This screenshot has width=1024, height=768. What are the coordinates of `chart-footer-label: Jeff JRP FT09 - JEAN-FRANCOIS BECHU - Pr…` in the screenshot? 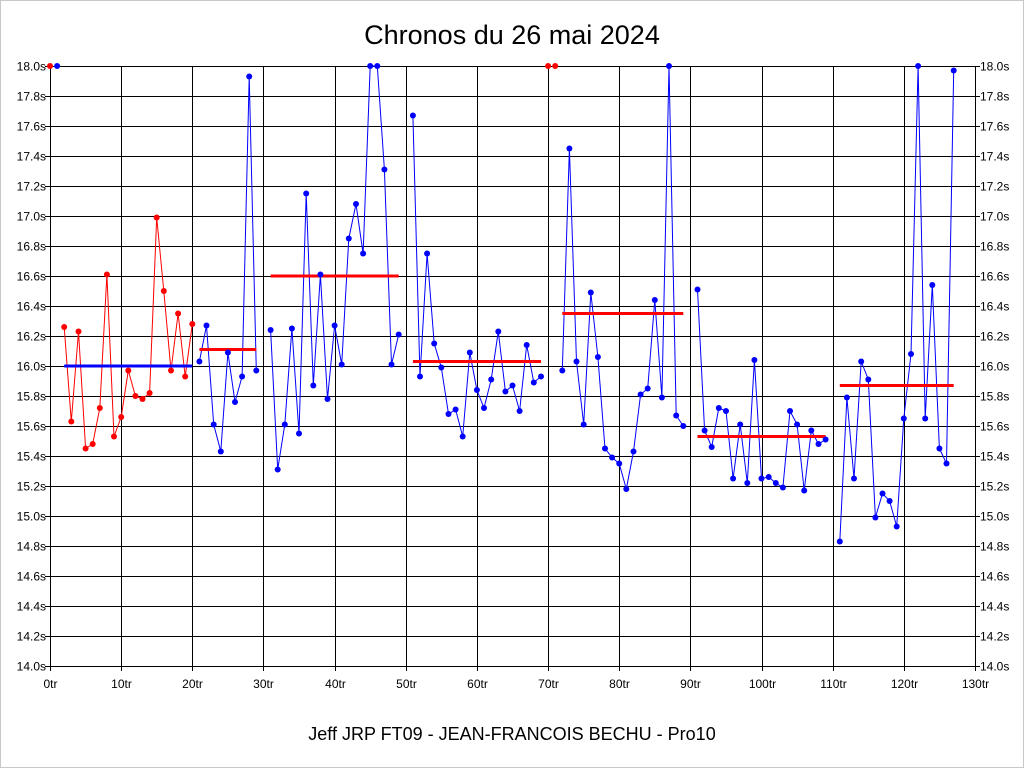 It's located at (511, 734).